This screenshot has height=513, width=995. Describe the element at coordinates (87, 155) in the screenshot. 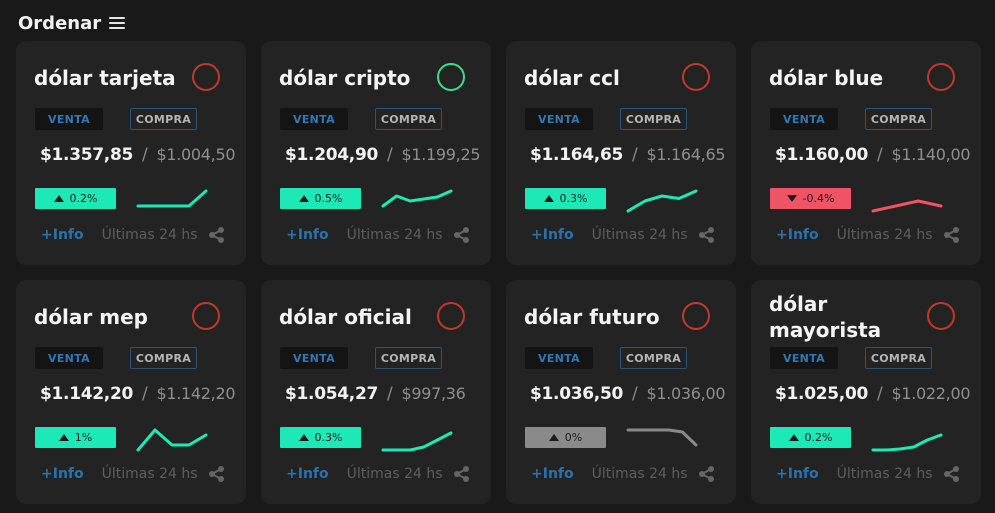

I see `sell-price: $1.357,85` at that location.